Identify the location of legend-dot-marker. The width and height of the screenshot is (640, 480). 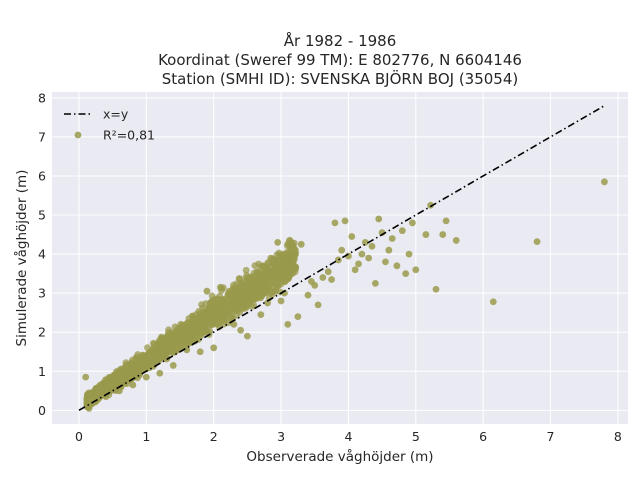
(78, 135).